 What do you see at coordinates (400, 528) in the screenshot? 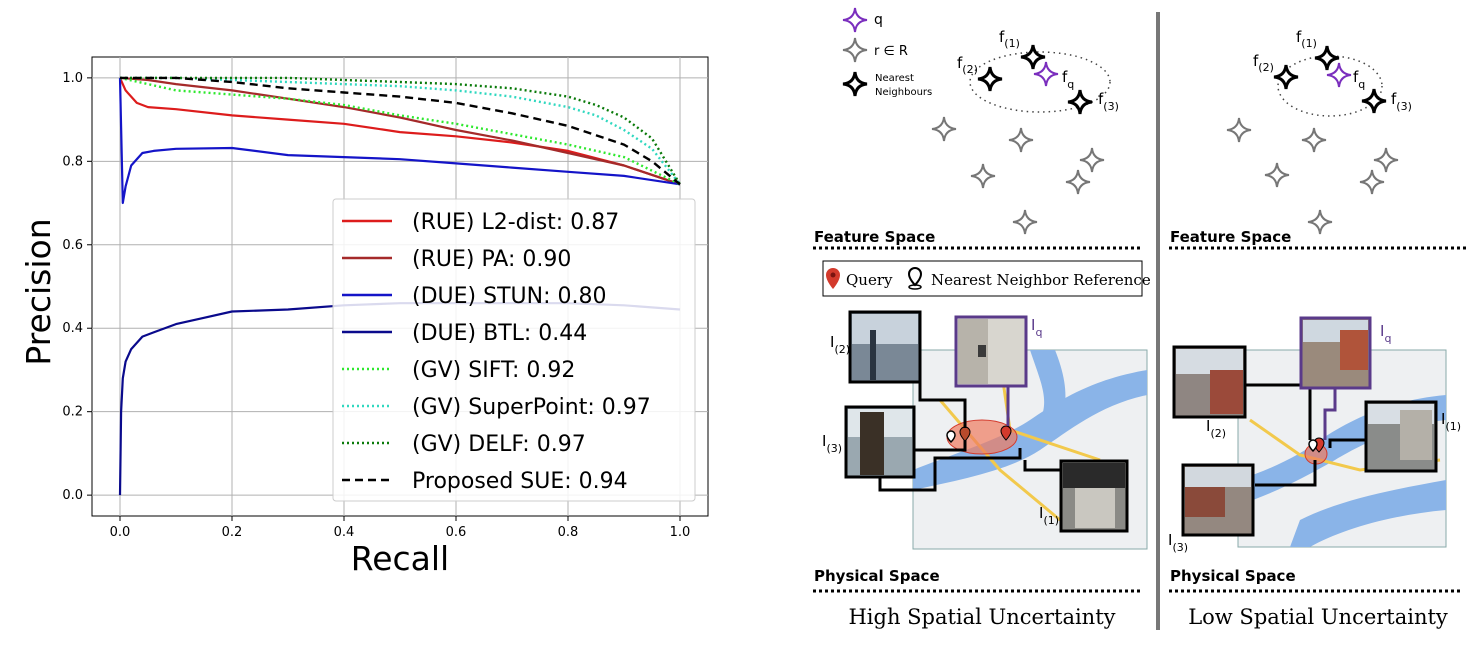
I see `x-ticks: 0.0 0.2 0.4 0.6 0.8 1.0` at bounding box center [400, 528].